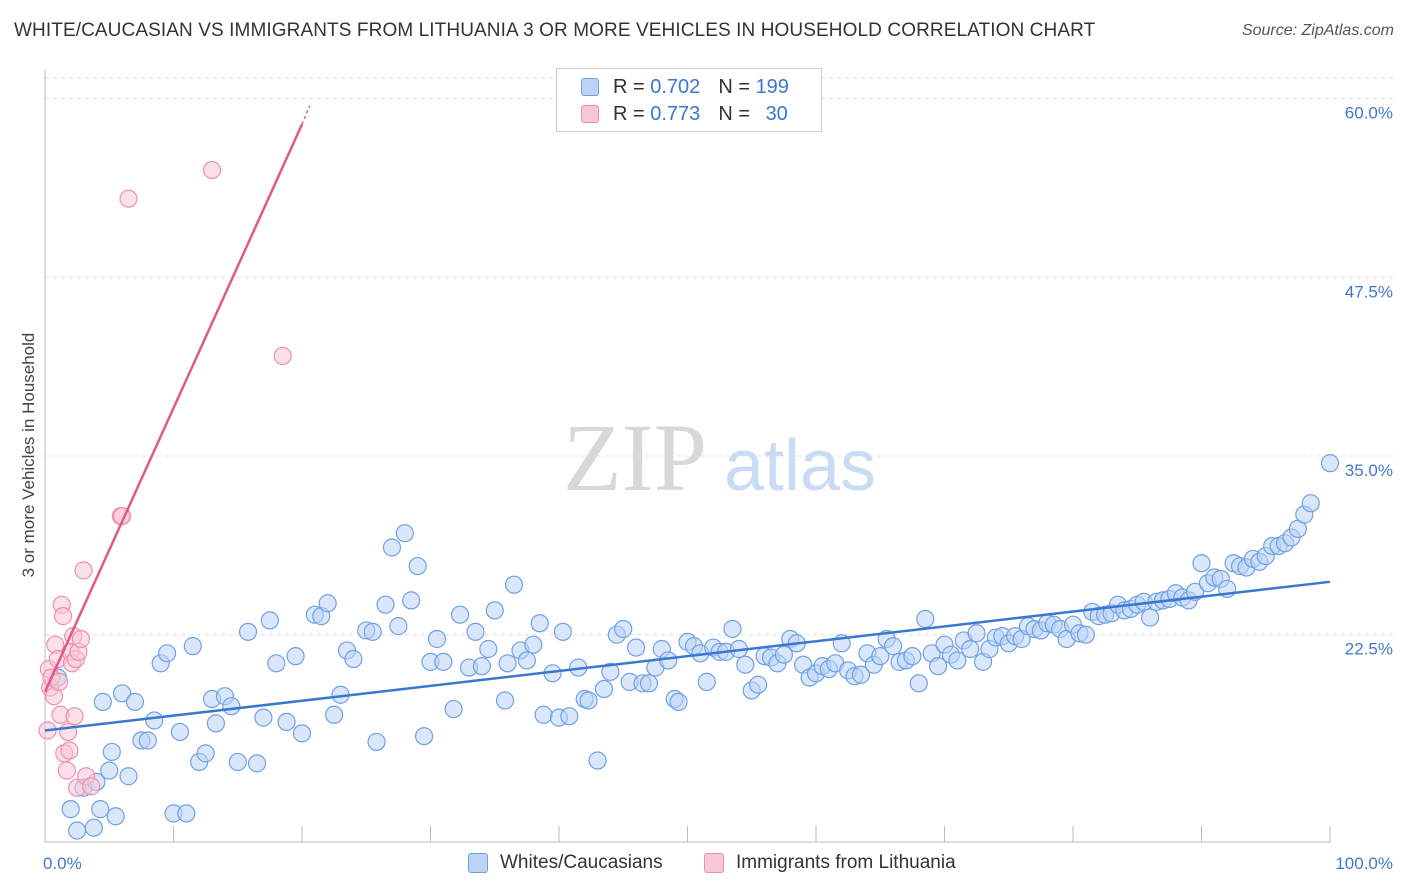  Describe the element at coordinates (689, 100) in the screenshot. I see `legend: R = 0.702 N = 199 R = 0.773 N = 30` at that location.